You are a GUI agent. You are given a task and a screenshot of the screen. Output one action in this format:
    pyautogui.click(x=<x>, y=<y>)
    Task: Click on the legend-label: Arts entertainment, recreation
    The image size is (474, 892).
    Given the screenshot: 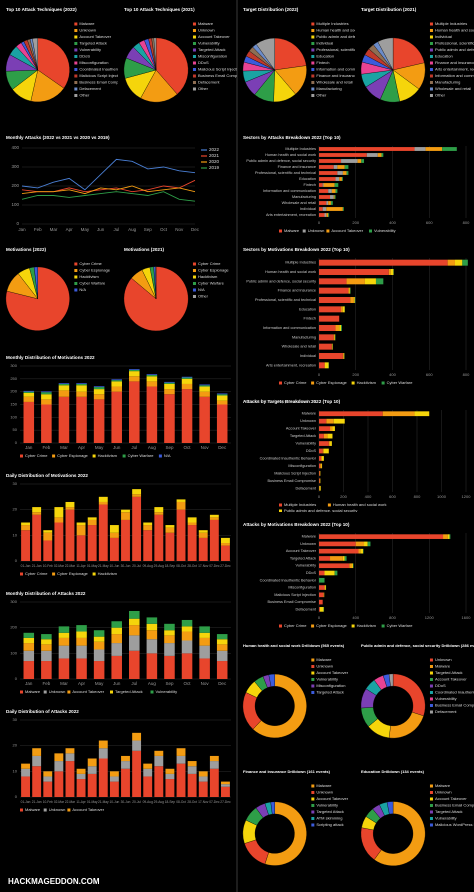 What is the action you would take?
    pyautogui.click(x=454, y=69)
    